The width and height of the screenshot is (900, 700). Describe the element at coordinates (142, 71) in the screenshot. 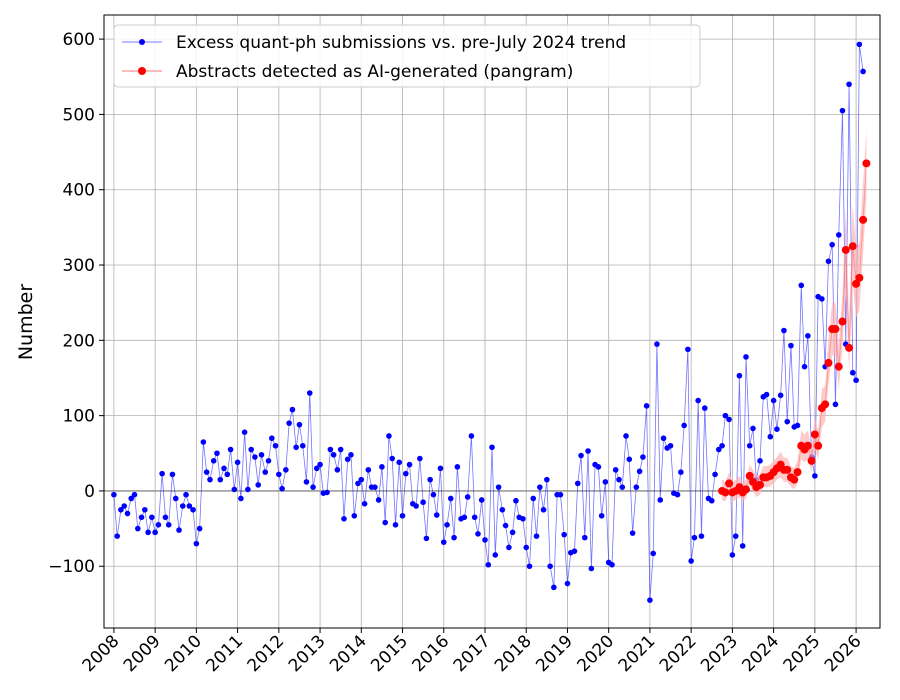

I see `legend-swatch-marker` at that location.